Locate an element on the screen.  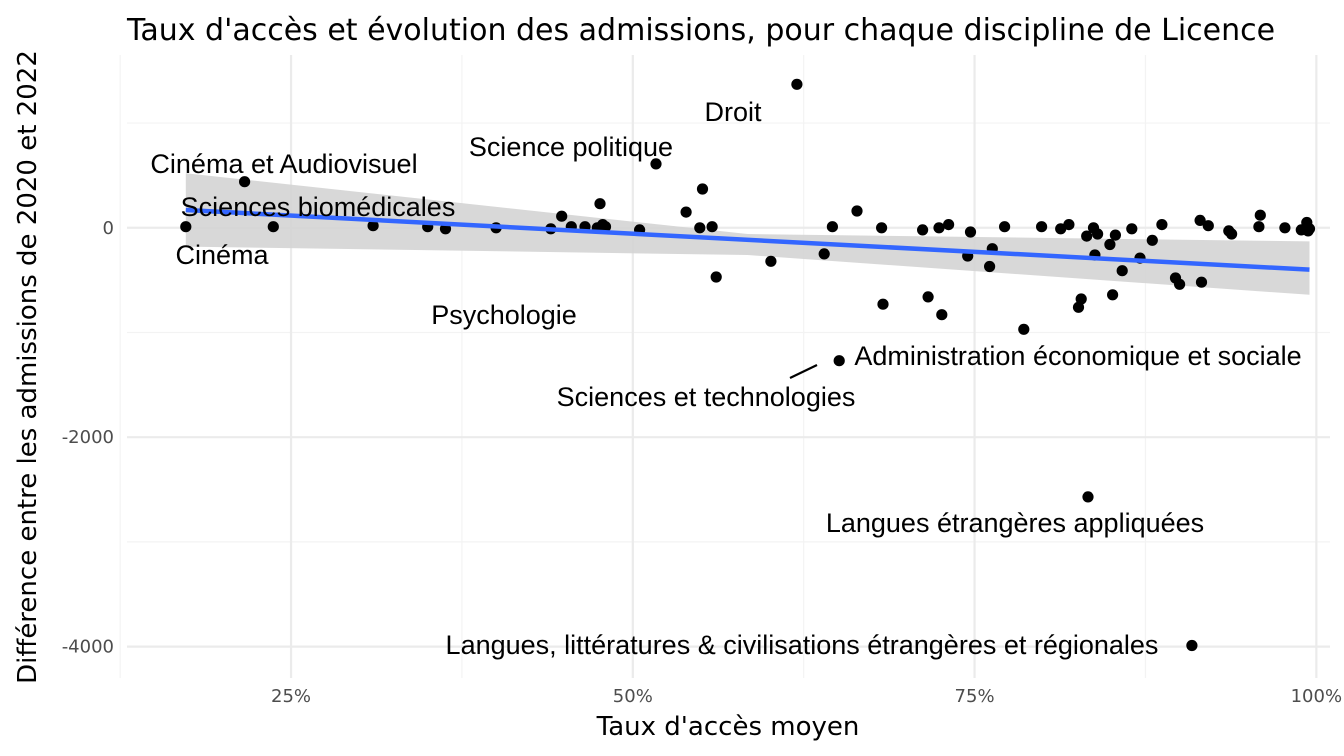
annotation-label: Cinéma is located at coordinates (222, 255).